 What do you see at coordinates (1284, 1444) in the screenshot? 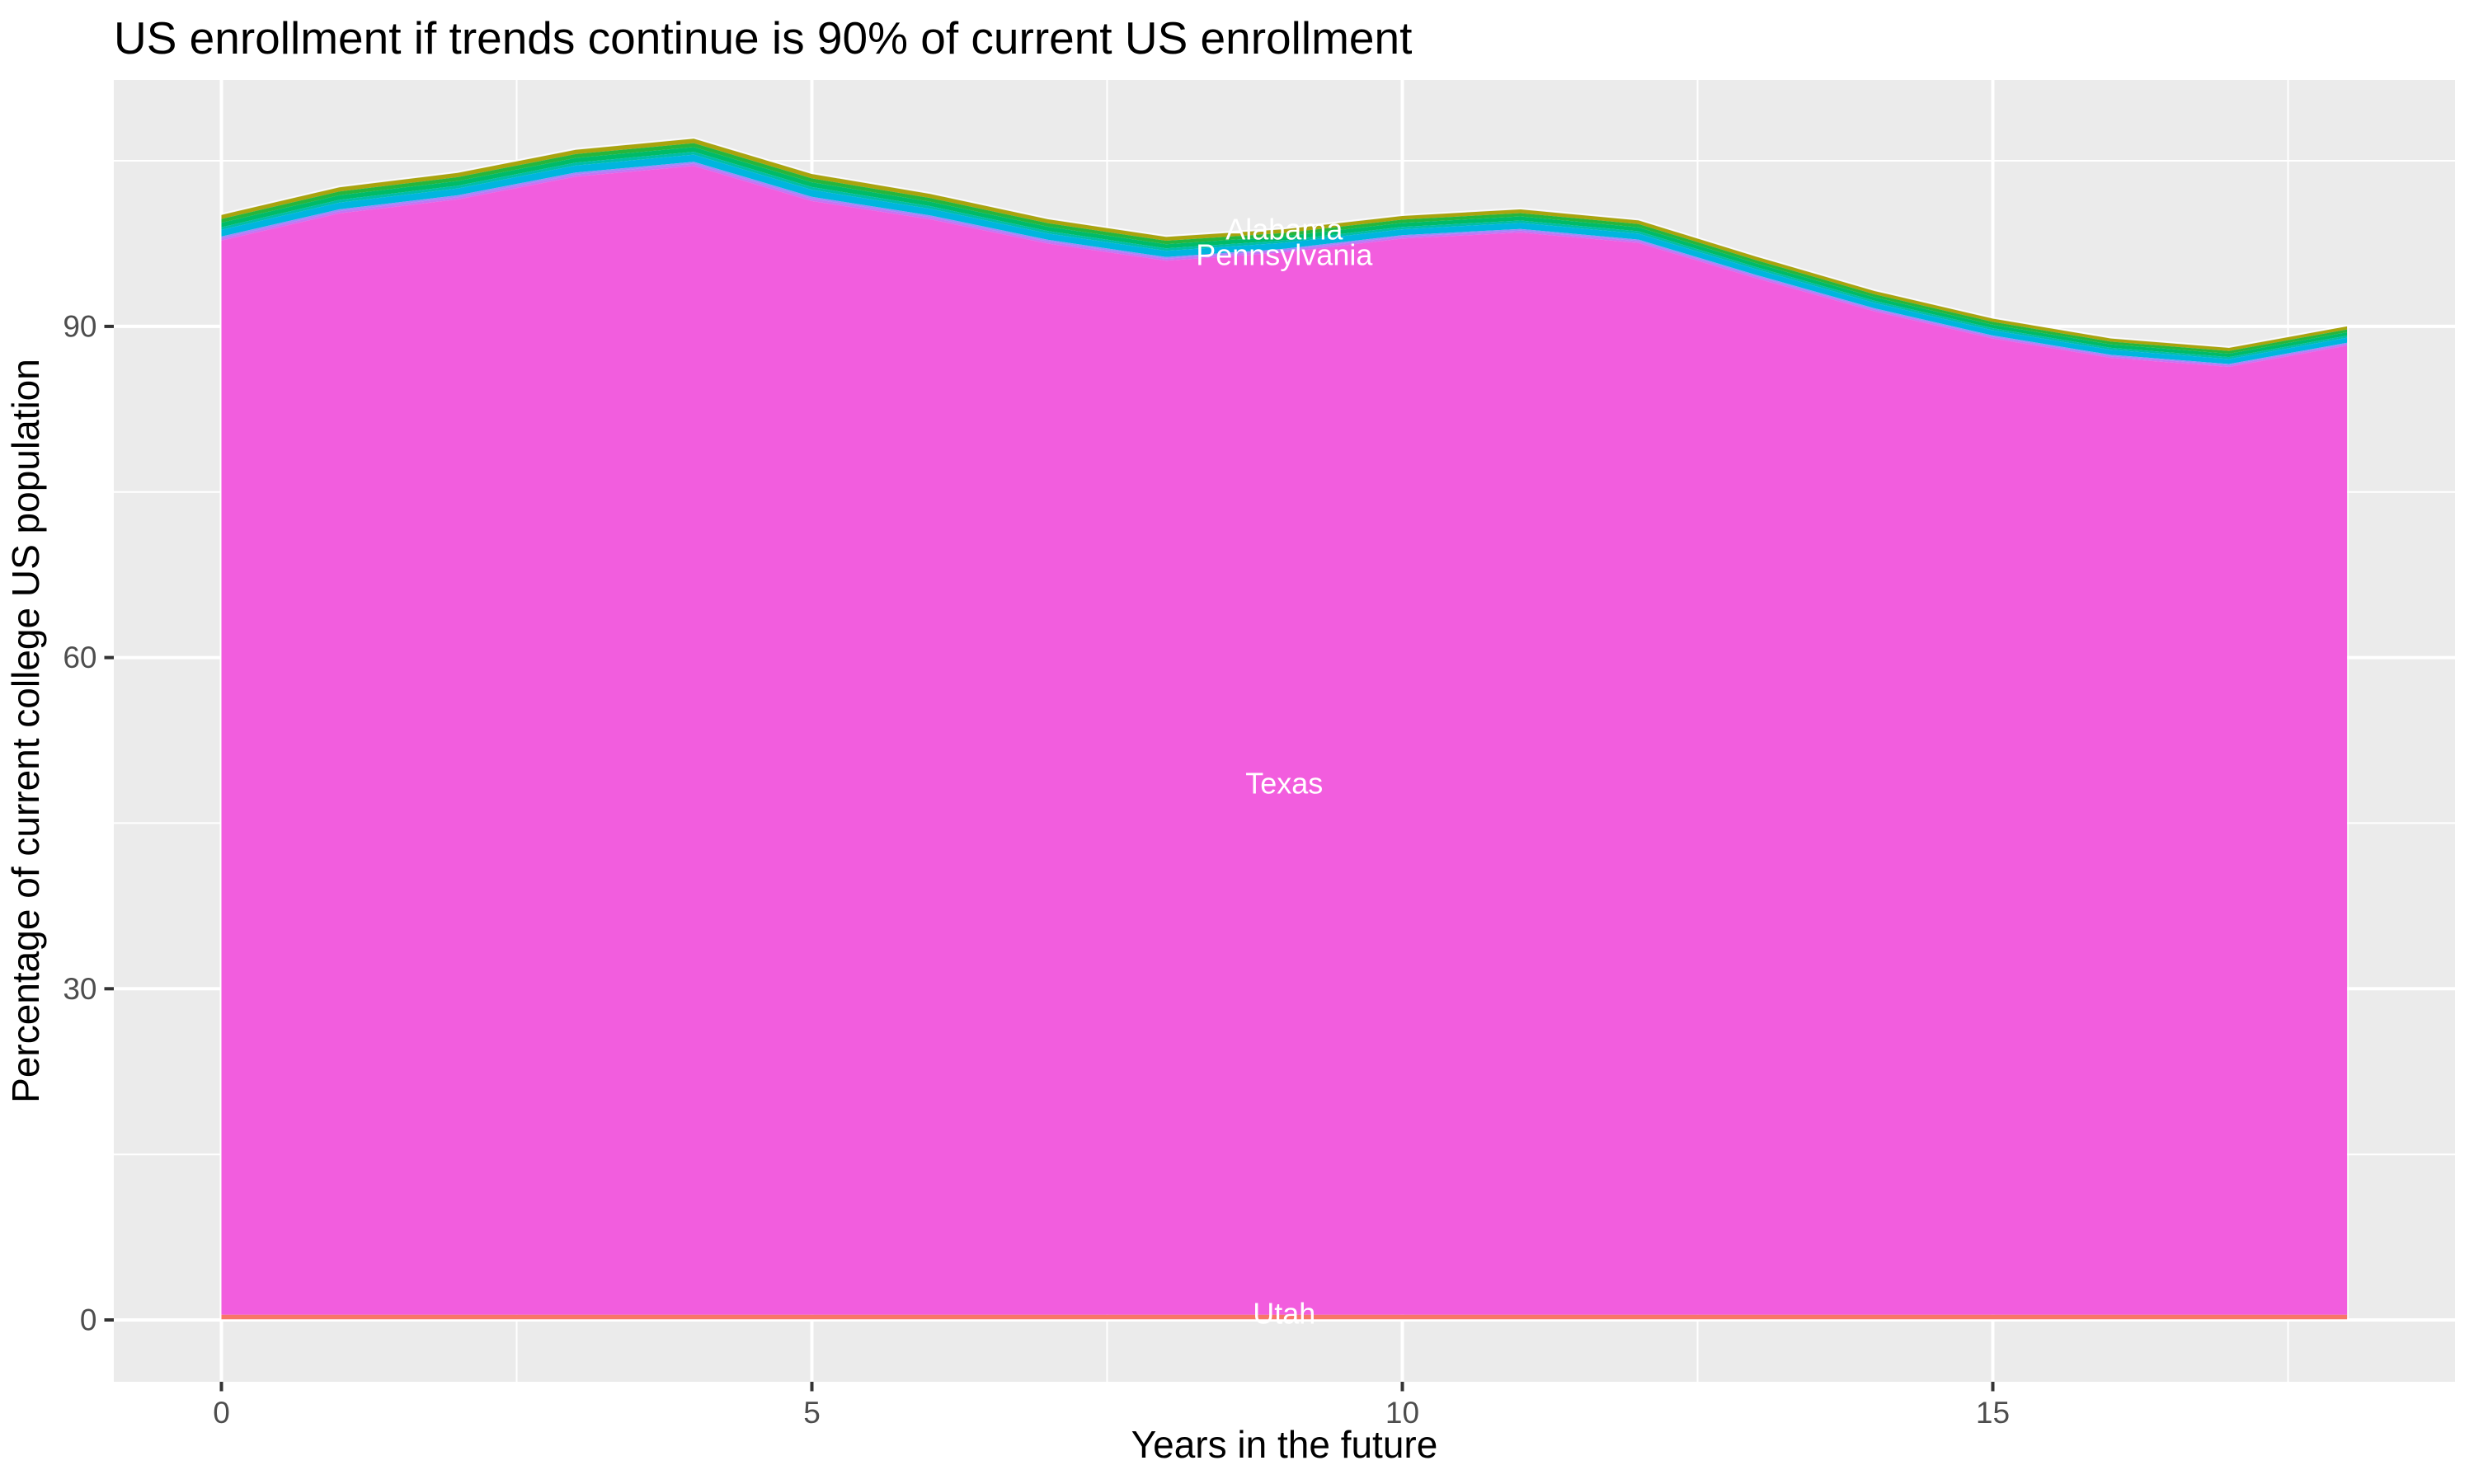
I see `svg-text: Years in the future` at bounding box center [1284, 1444].